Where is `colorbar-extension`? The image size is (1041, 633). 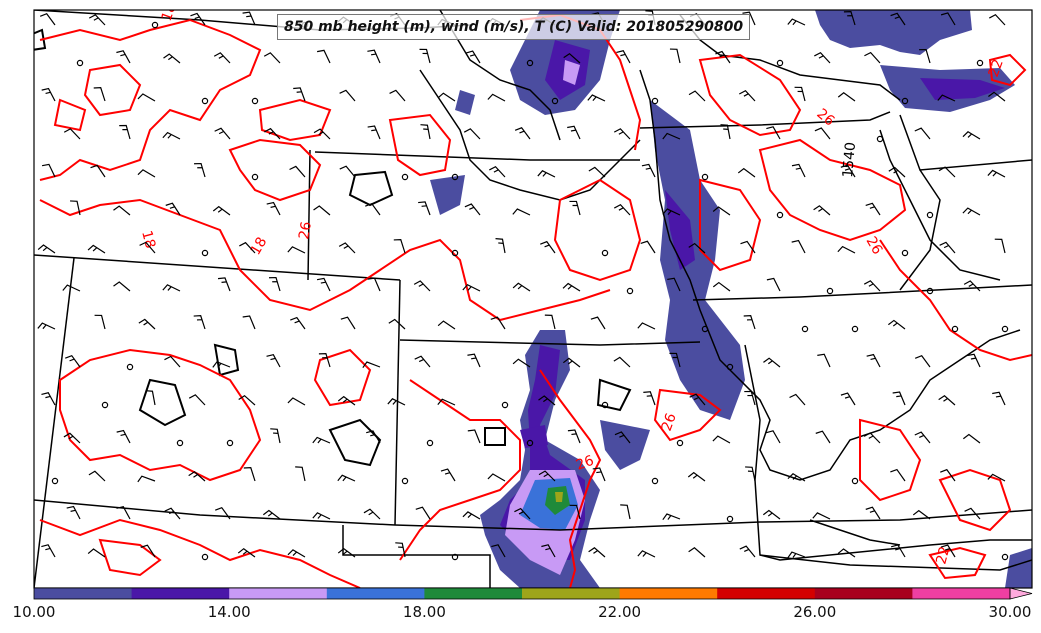
colorbar-extension is located at coordinates (1021, 593).